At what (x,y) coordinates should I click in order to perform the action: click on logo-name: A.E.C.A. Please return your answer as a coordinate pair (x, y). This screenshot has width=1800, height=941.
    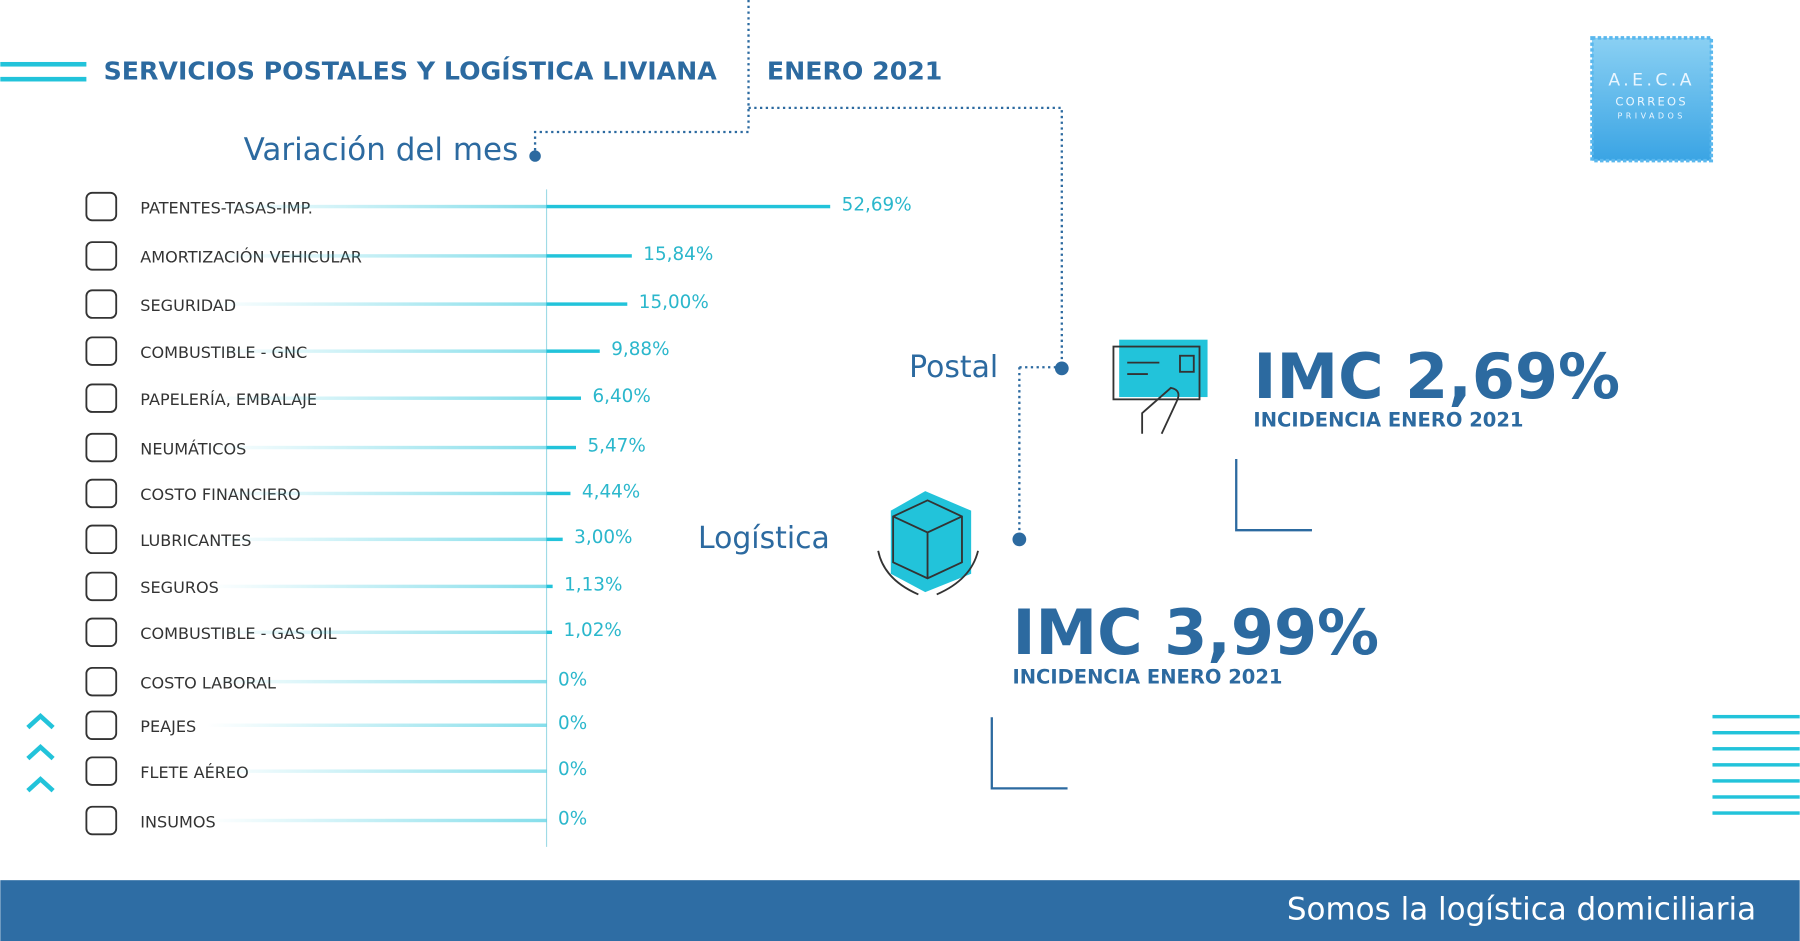
    Looking at the image, I should click on (1651, 80).